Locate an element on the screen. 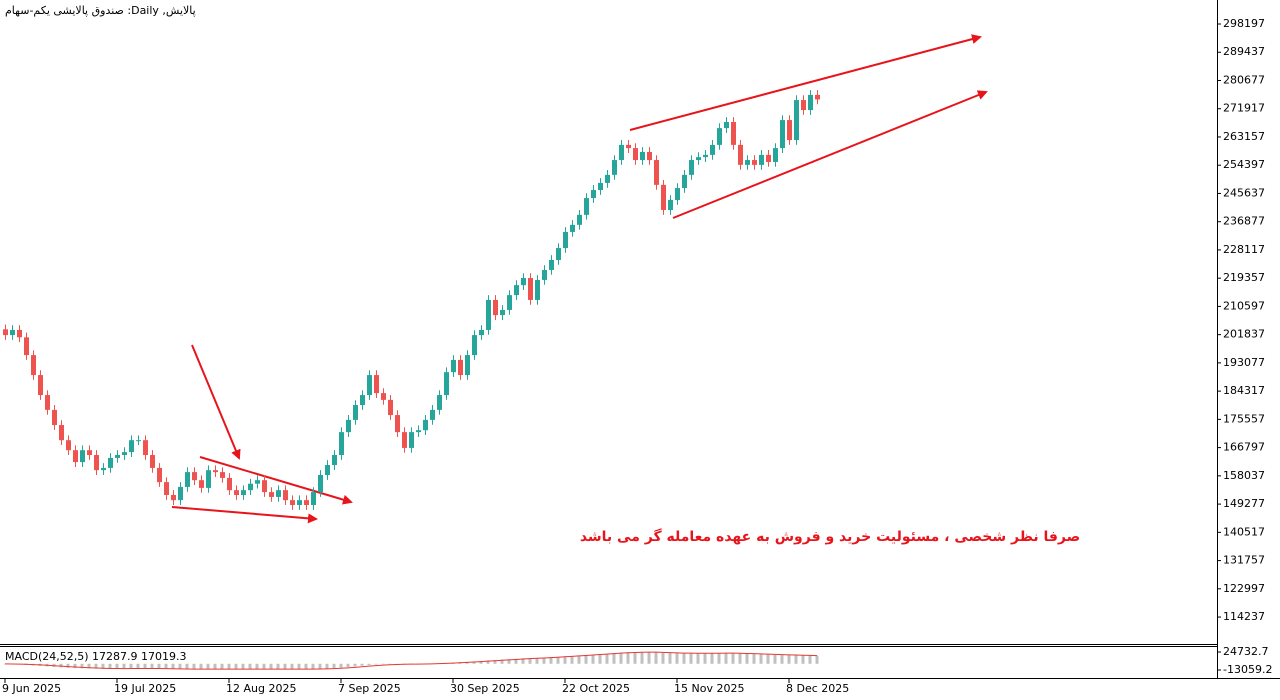 Image resolution: width=1280 pixels, height=700 pixels. x-tick-label: 22 Oct 2025 is located at coordinates (596, 688).